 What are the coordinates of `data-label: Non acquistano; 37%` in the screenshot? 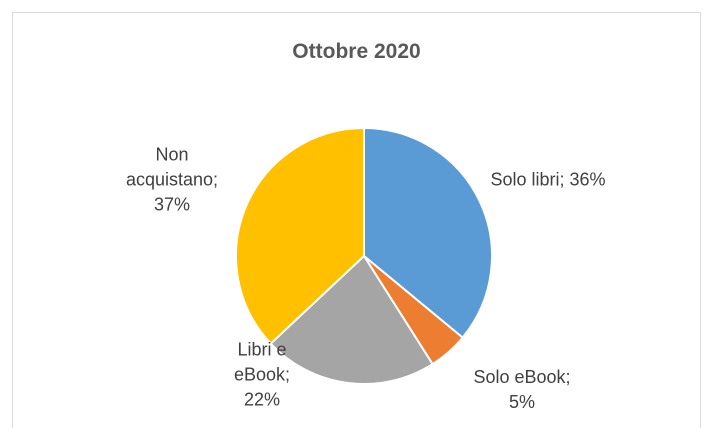 It's located at (172, 179).